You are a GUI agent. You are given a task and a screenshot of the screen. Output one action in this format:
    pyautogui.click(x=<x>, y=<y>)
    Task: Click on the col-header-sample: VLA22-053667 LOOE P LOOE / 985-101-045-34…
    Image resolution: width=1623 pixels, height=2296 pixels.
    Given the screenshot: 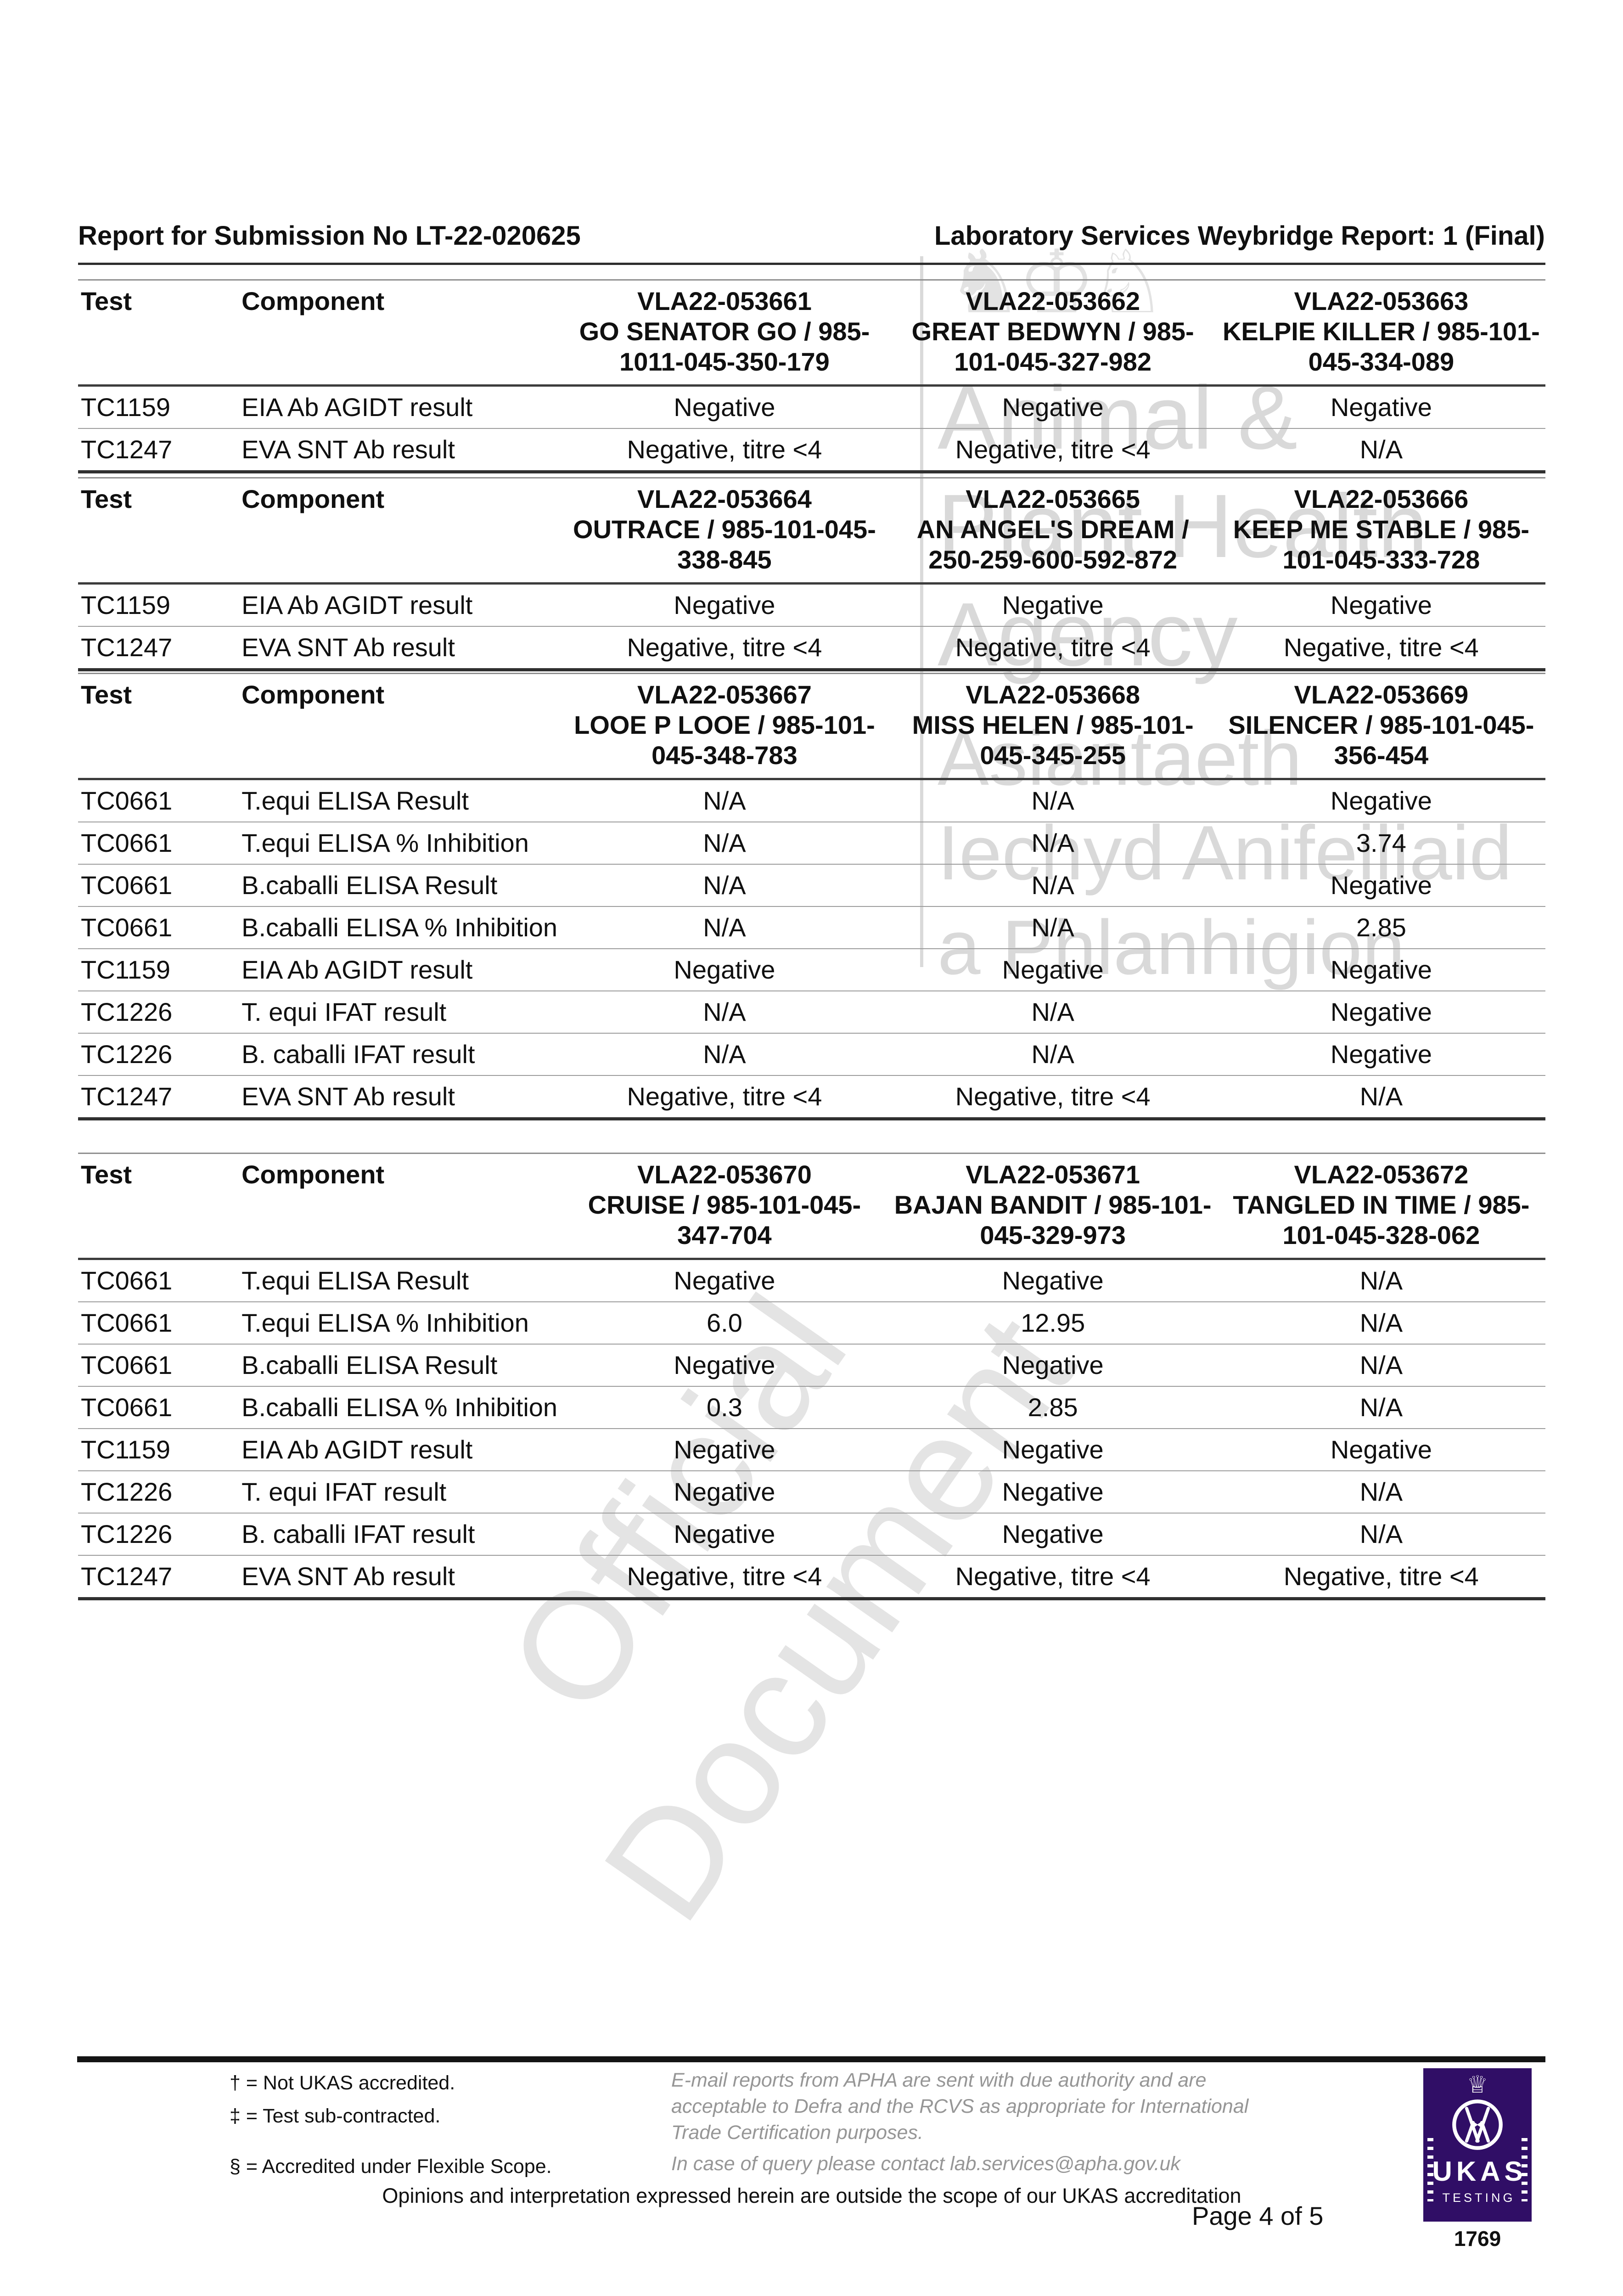 What is the action you would take?
    pyautogui.click(x=724, y=726)
    